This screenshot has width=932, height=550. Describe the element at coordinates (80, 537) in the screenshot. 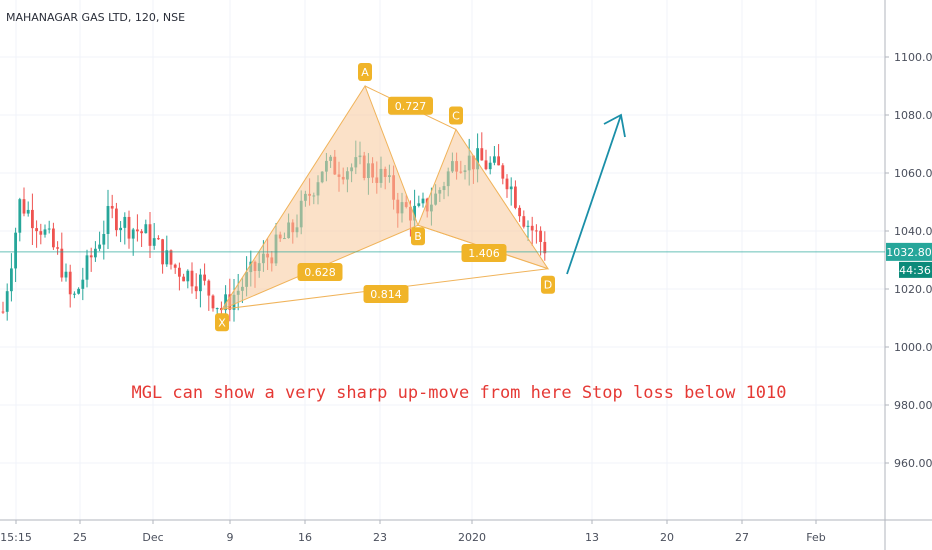

I see `x-tick-label: 25` at that location.